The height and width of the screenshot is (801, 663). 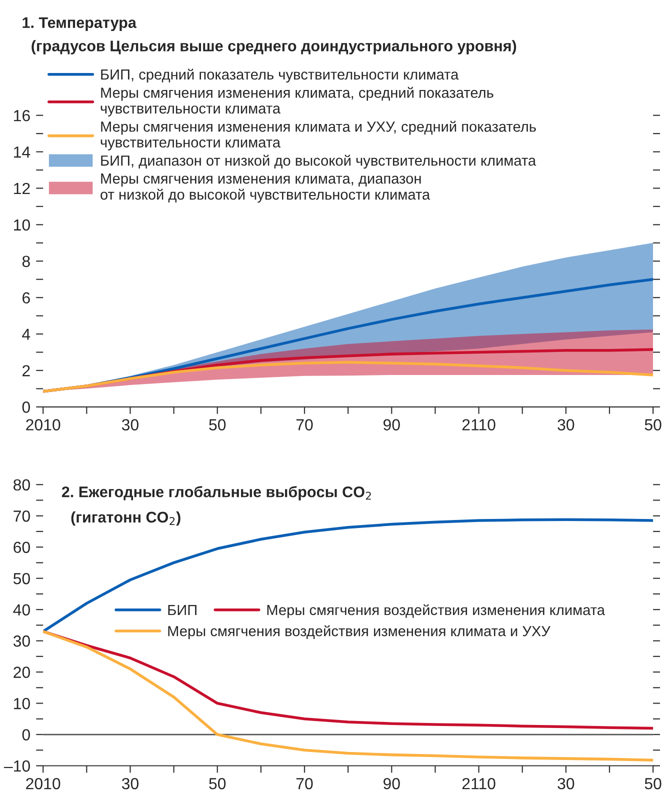 I want to click on legend-label: Меры смягчения изменения климата, средний показатель чувствительности климата, so click(x=297, y=101).